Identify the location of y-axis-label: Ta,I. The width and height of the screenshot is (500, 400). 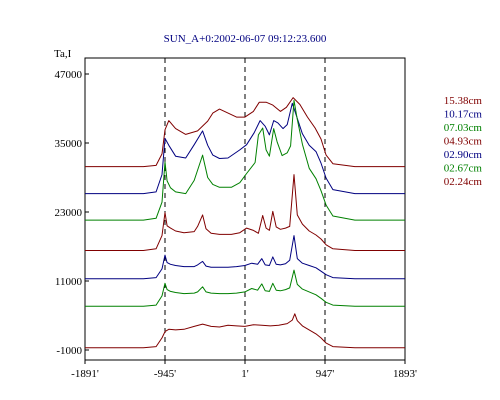
(63, 54).